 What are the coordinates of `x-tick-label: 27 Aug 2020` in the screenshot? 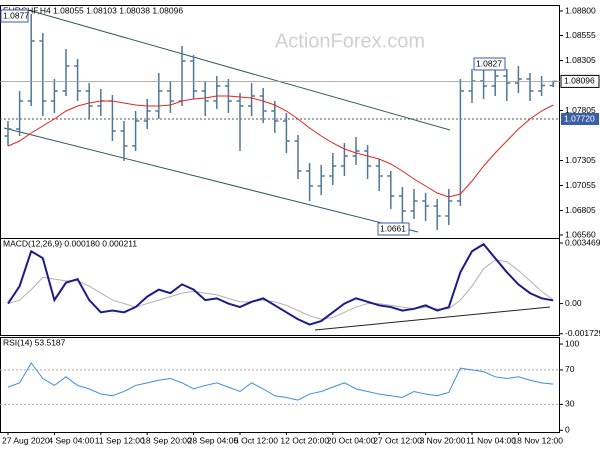 It's located at (26, 440).